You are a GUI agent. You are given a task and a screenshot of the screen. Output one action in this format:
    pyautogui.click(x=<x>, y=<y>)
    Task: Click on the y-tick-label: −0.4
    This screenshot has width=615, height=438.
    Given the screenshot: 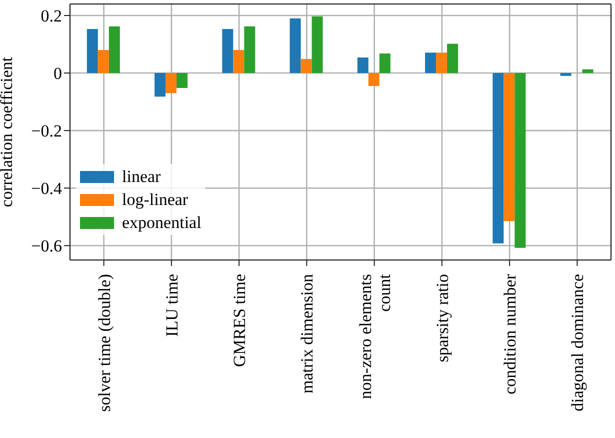 What is the action you would take?
    pyautogui.click(x=46, y=188)
    